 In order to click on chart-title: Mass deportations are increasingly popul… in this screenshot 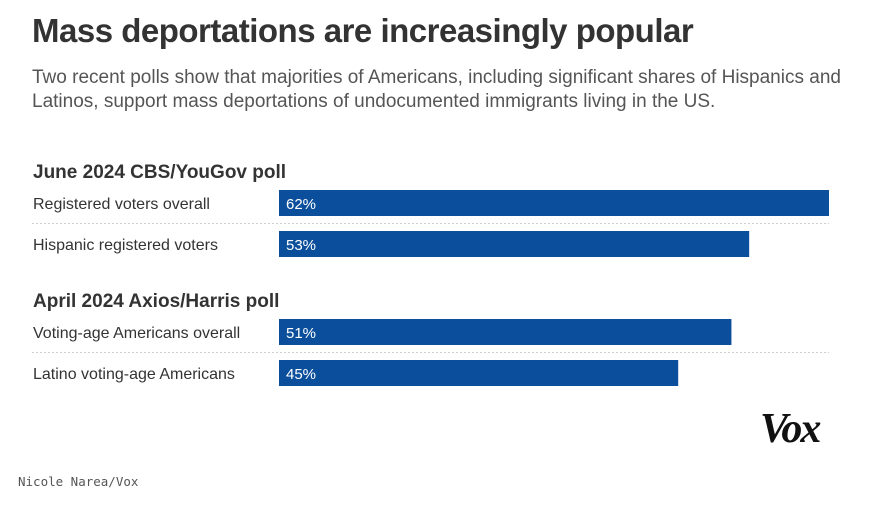, I will do `click(363, 30)`.